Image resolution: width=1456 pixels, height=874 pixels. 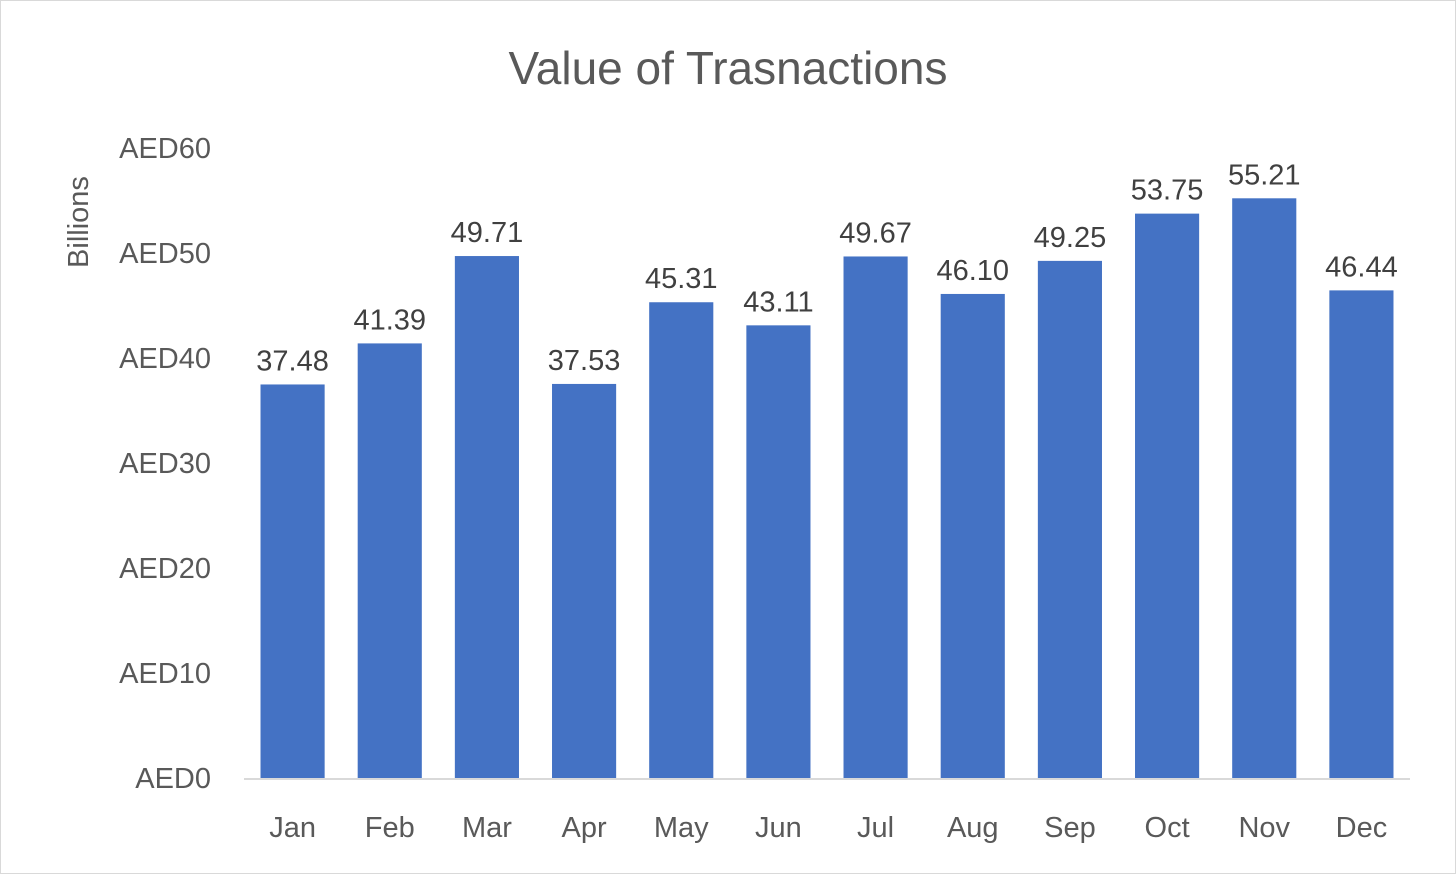 What do you see at coordinates (389, 320) in the screenshot?
I see `data-label: 41.39` at bounding box center [389, 320].